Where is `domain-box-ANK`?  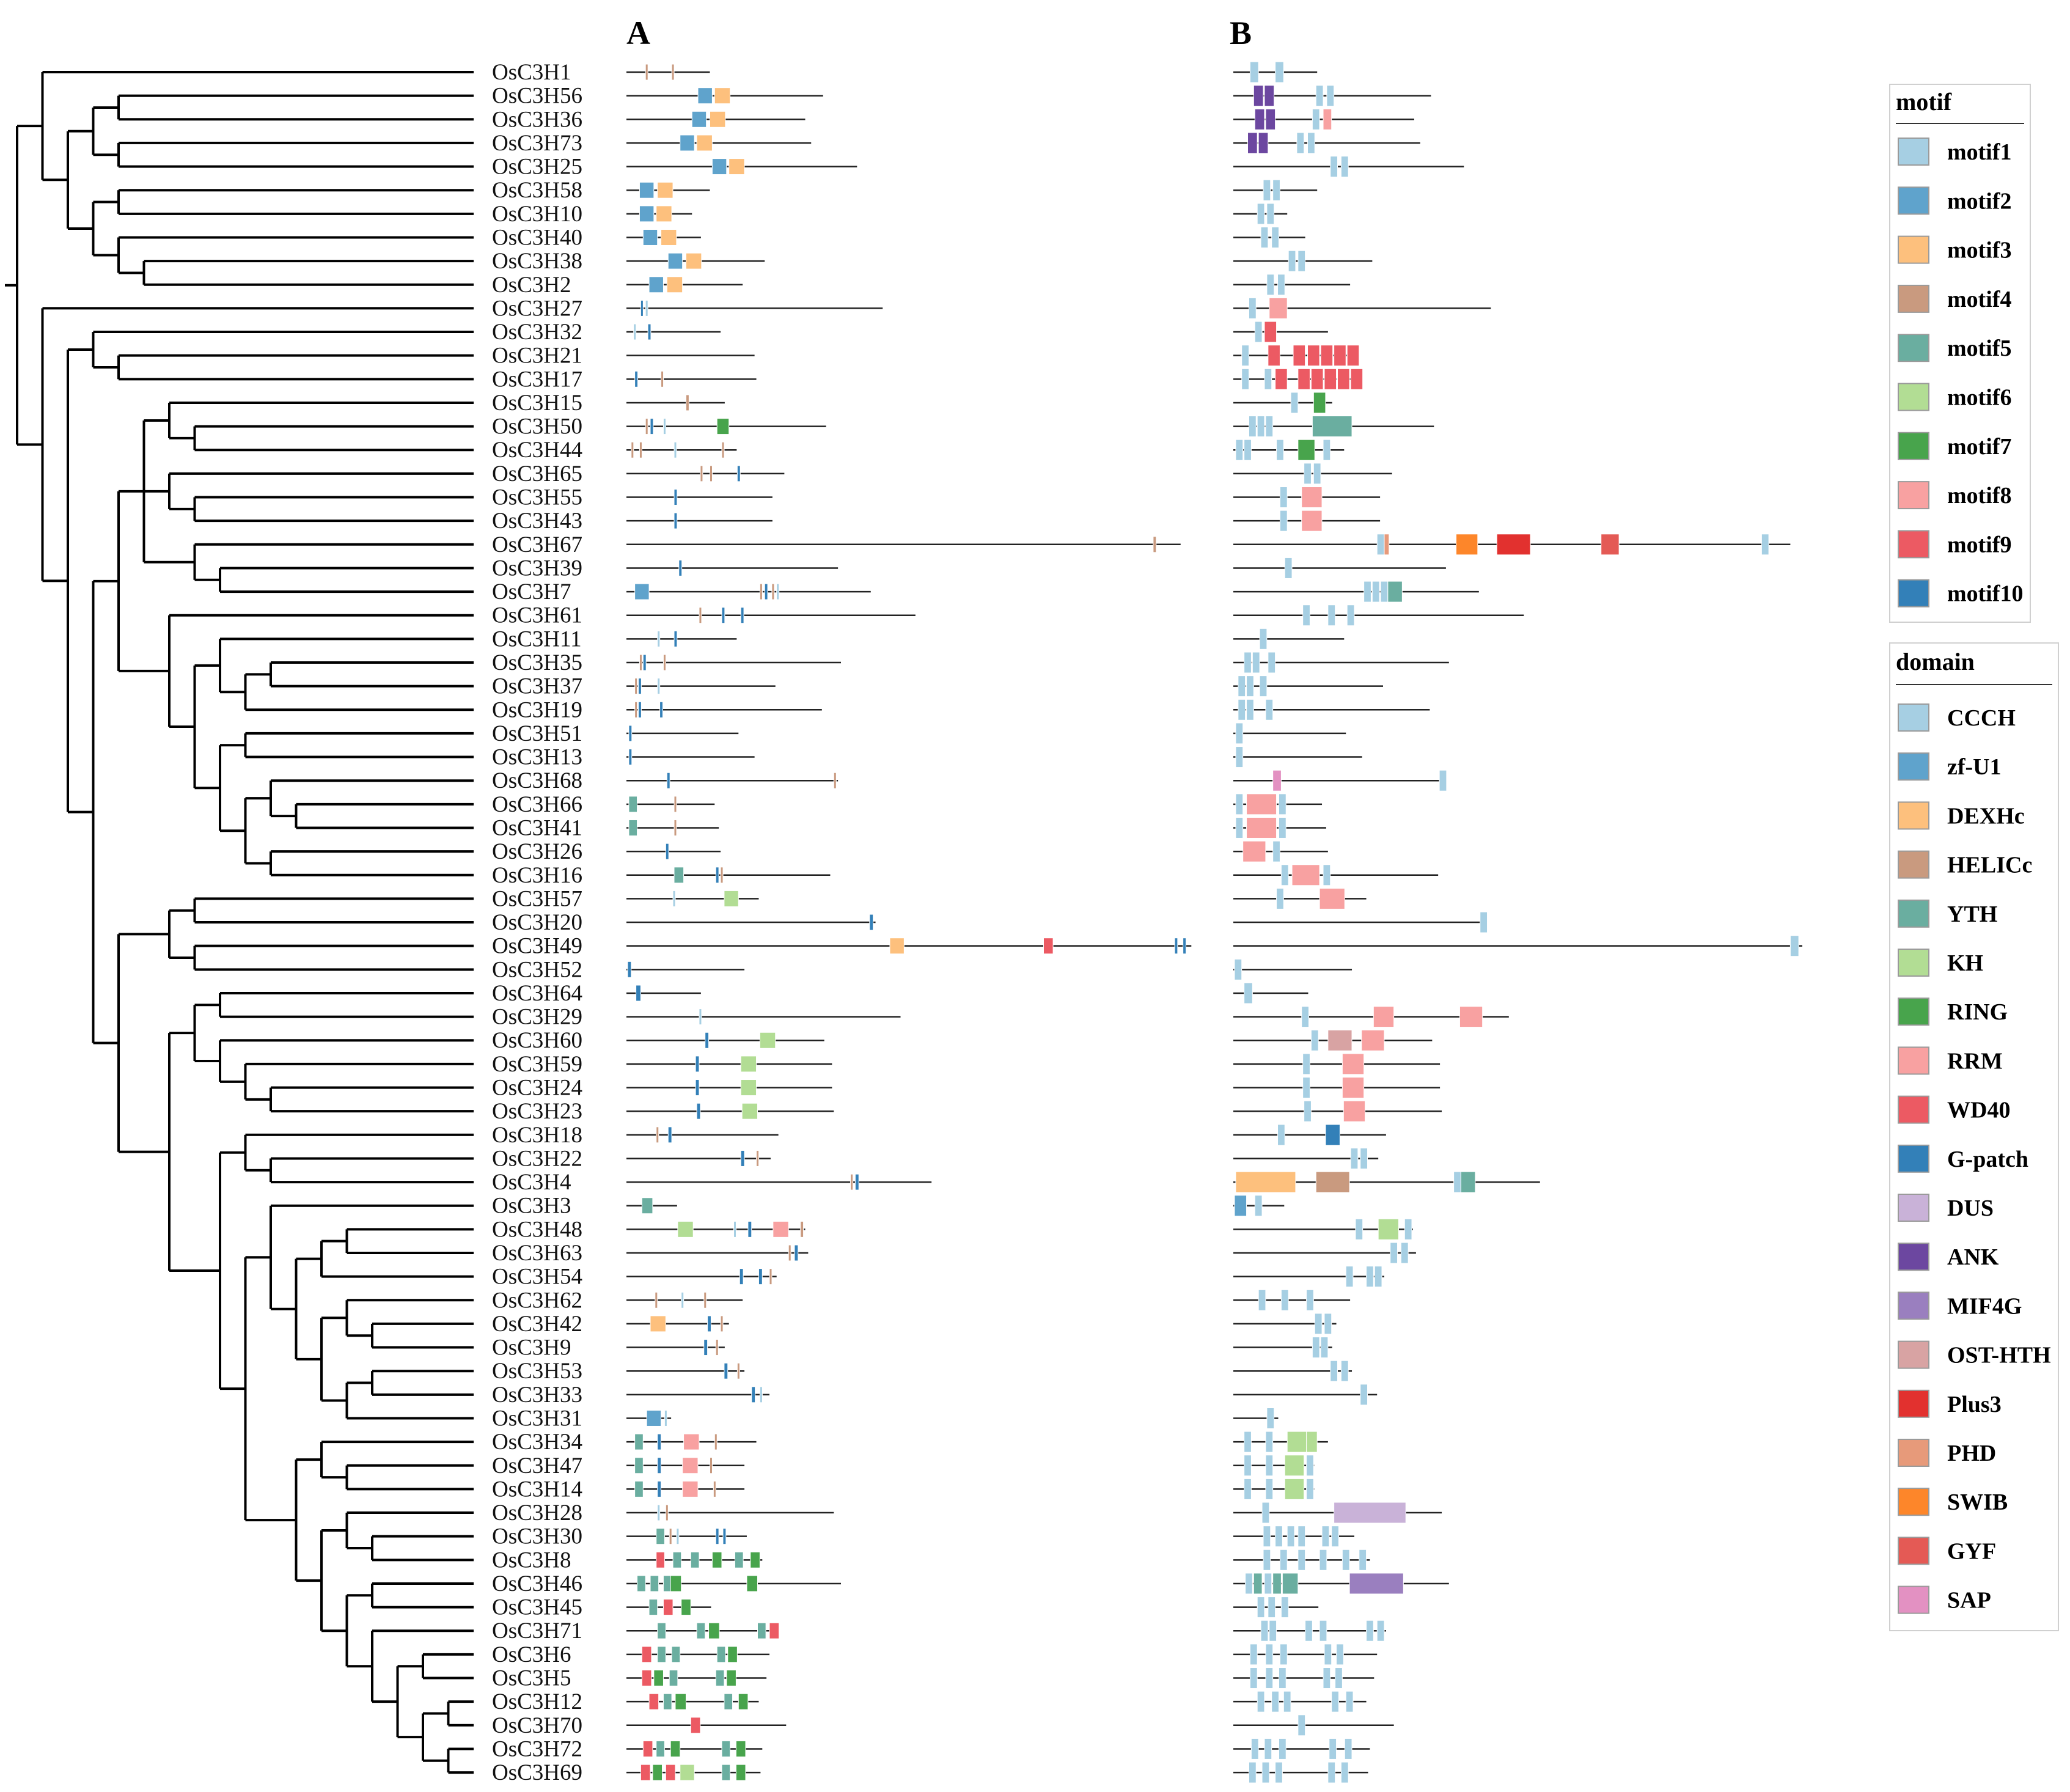 domain-box-ANK is located at coordinates (1258, 96).